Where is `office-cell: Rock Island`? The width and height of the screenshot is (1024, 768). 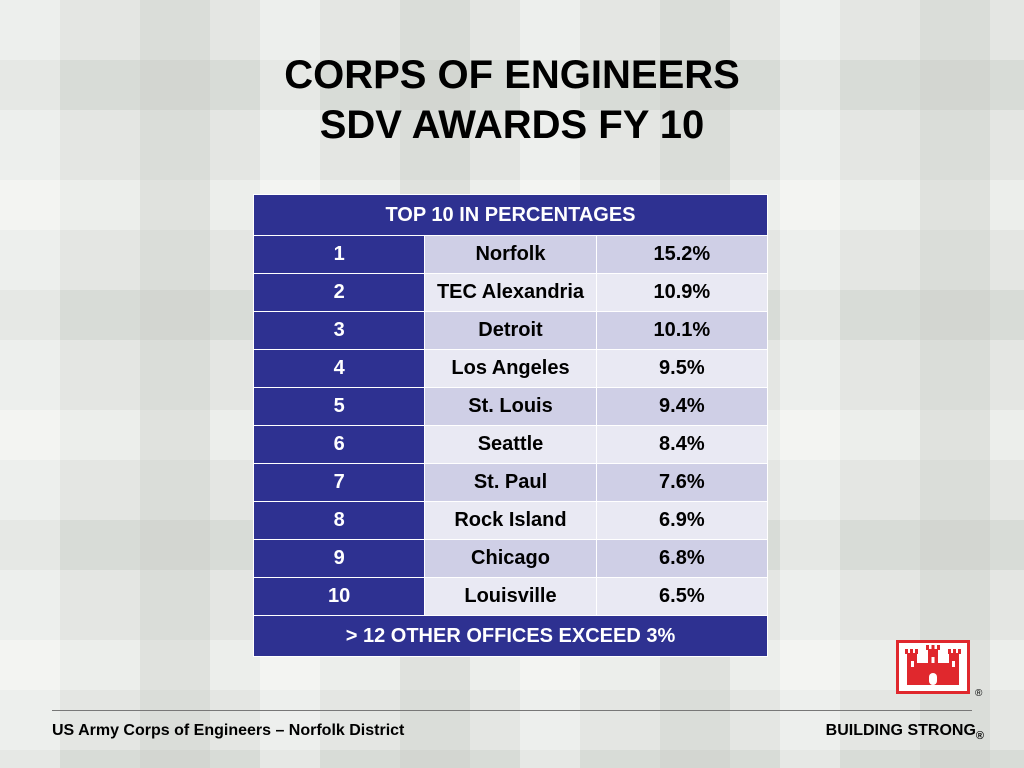 office-cell: Rock Island is located at coordinates (510, 520).